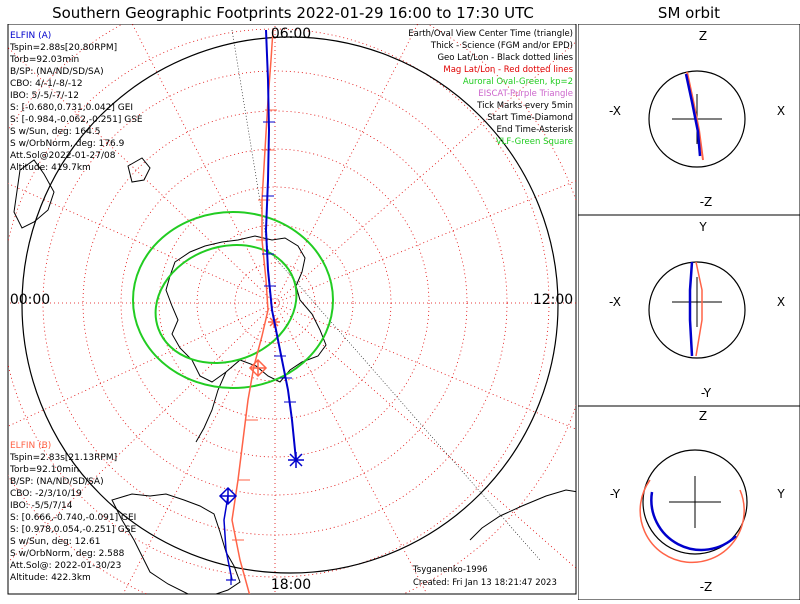  I want to click on elfin-b-line: S: [0.666,-0.740,-0.091] GEI, so click(73, 518).